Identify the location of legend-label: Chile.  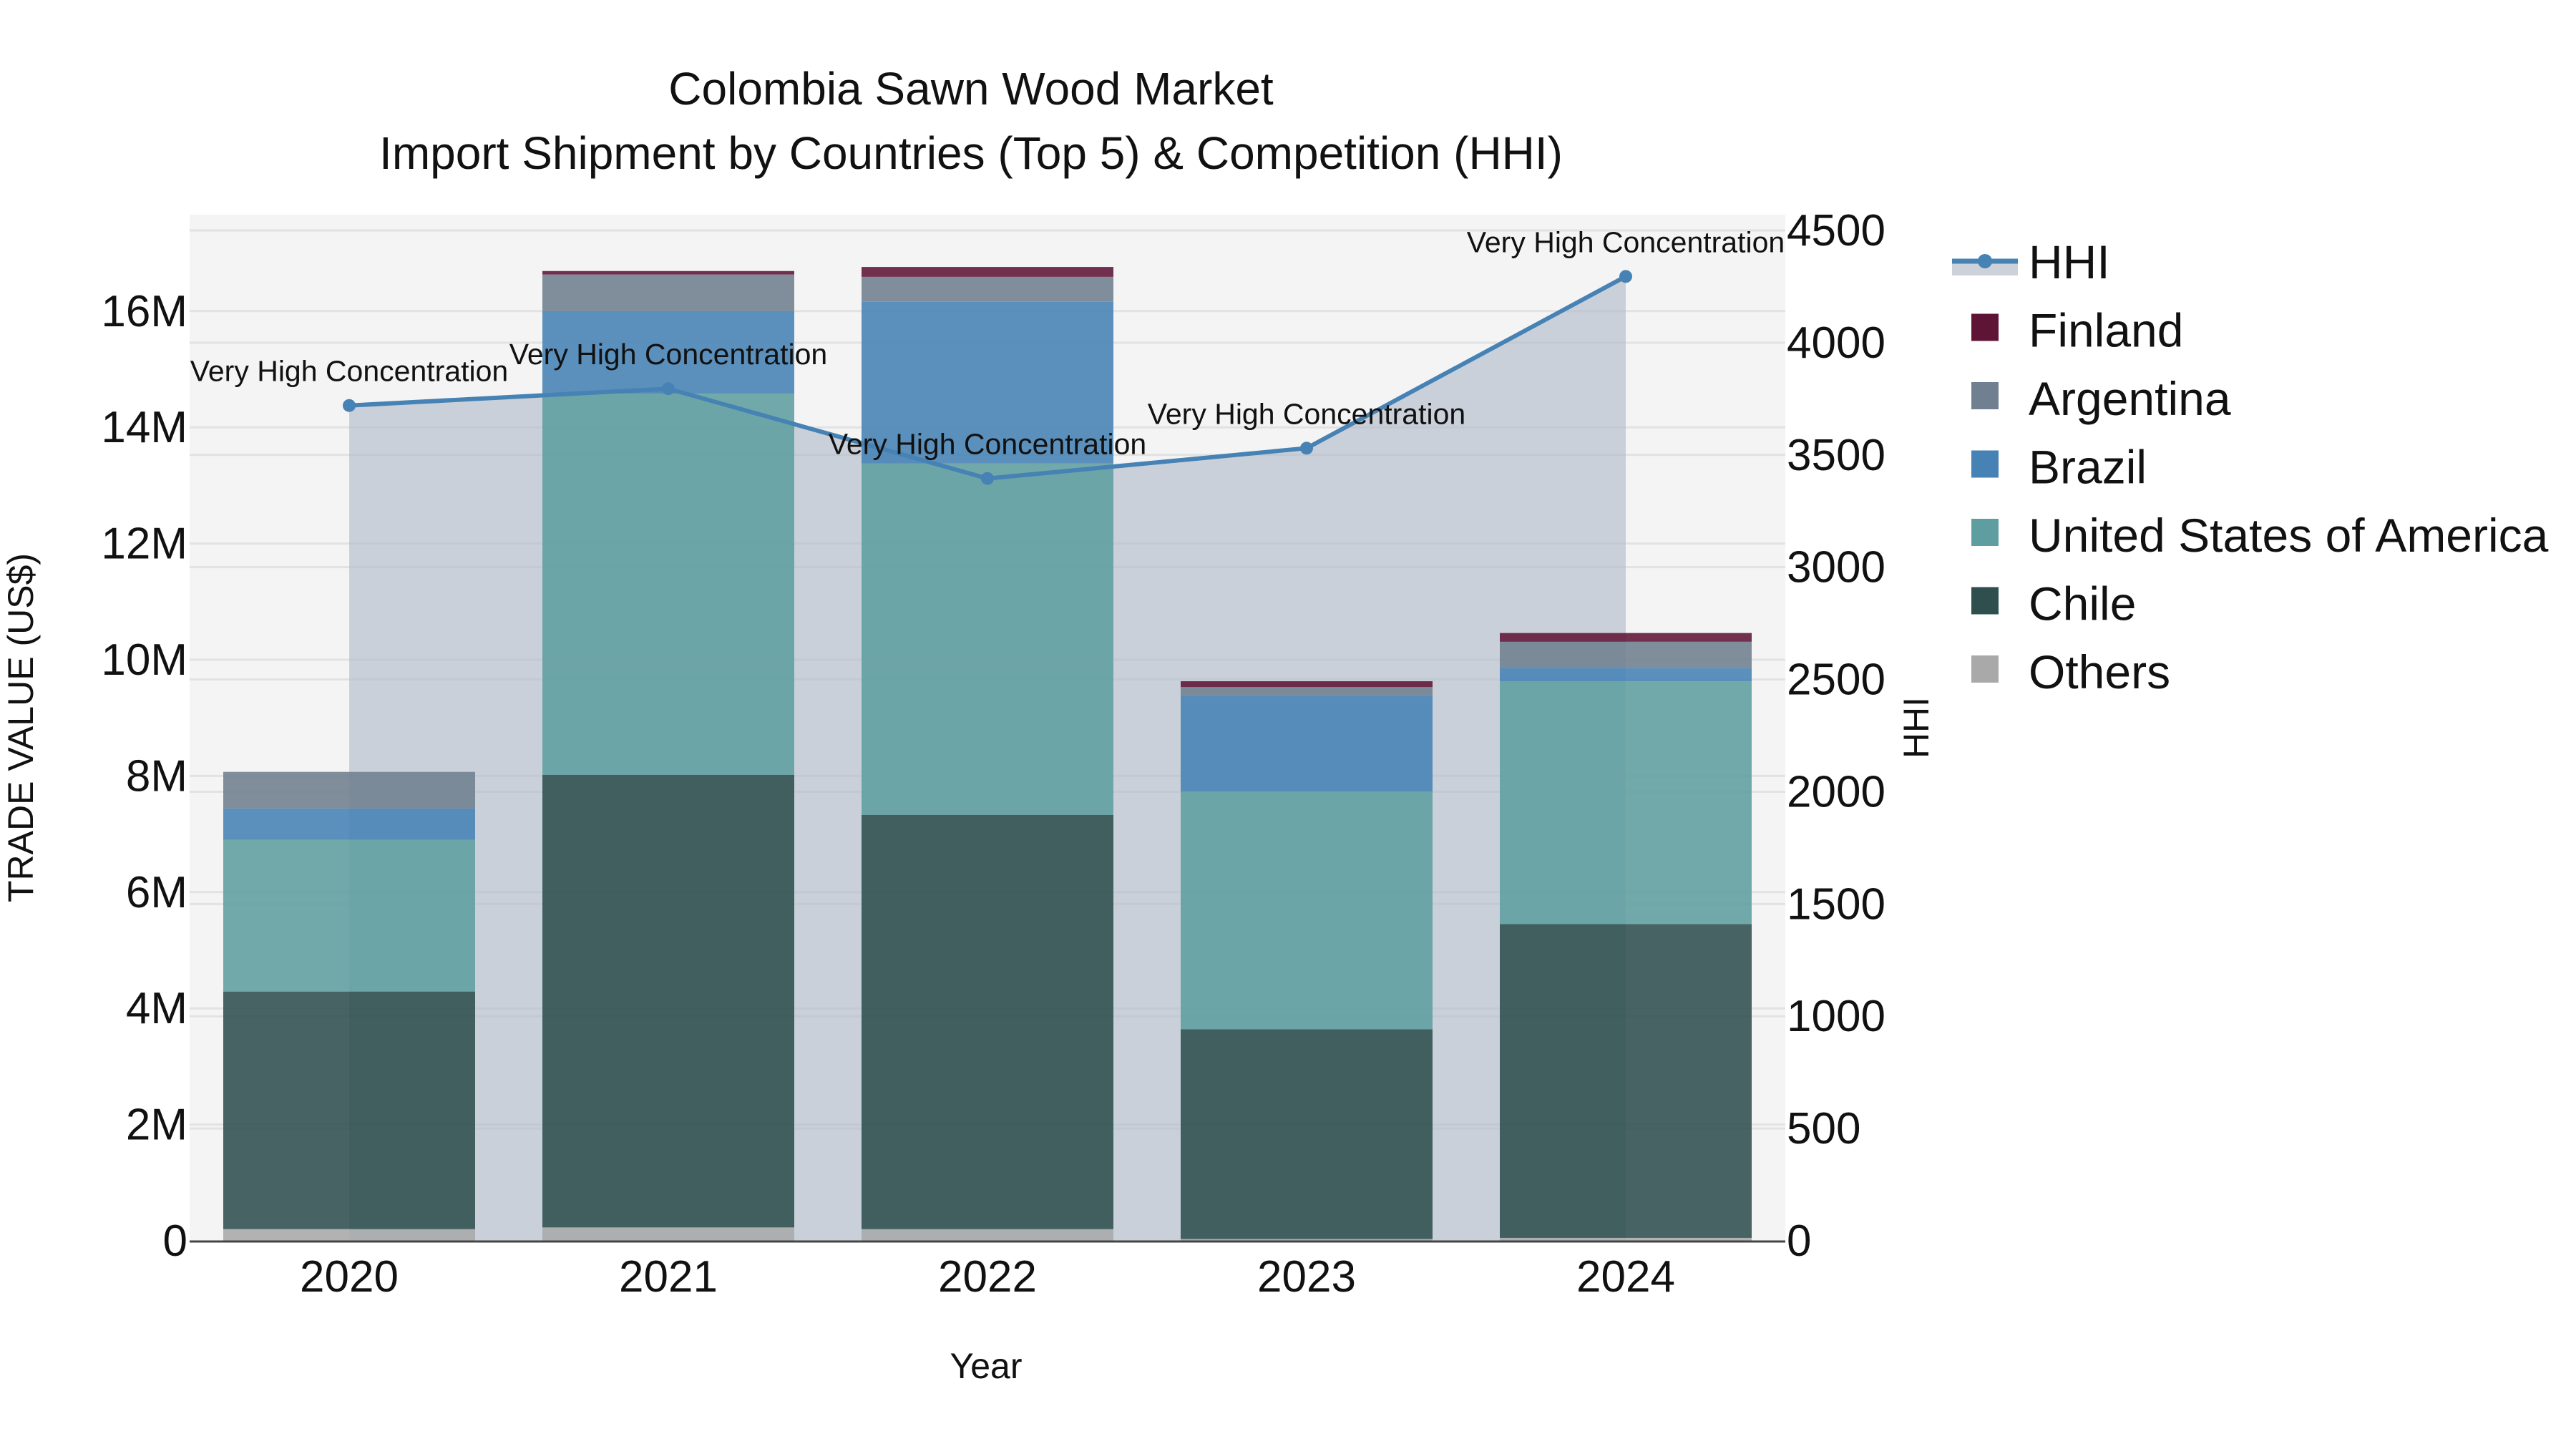
(2082, 603).